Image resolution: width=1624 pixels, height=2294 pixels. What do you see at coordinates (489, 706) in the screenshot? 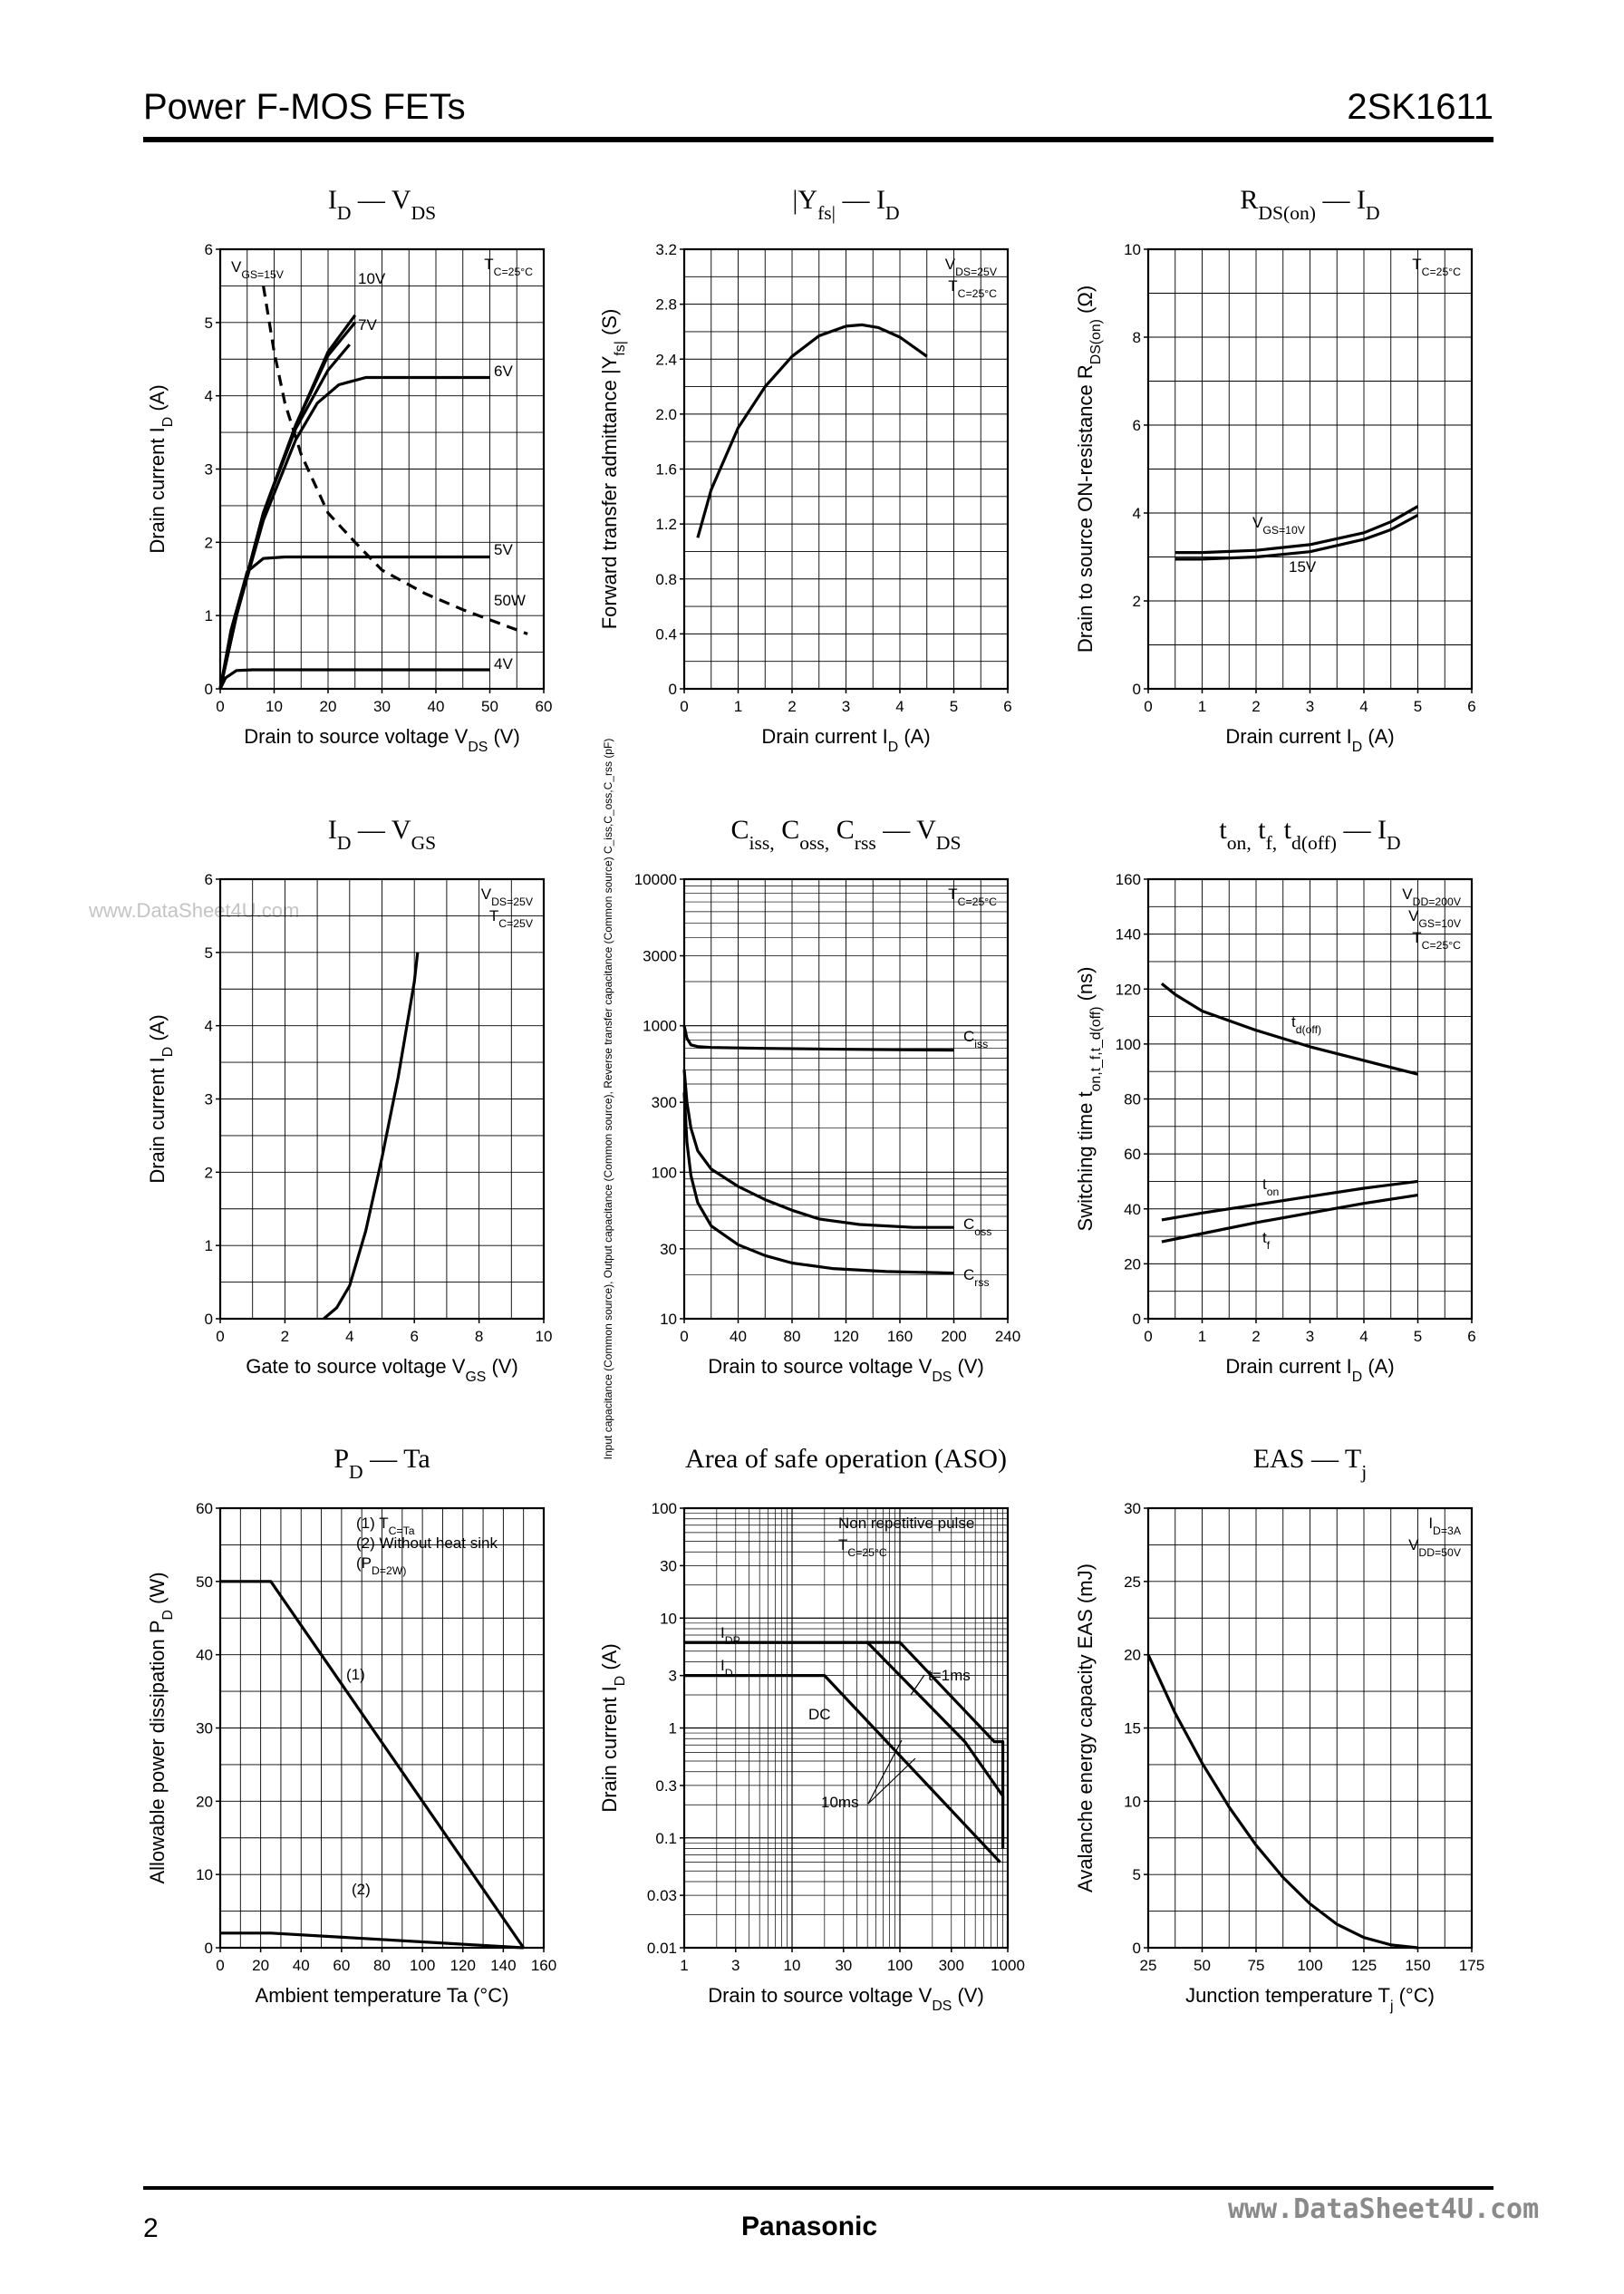
I see `x-tick-label: 50` at bounding box center [489, 706].